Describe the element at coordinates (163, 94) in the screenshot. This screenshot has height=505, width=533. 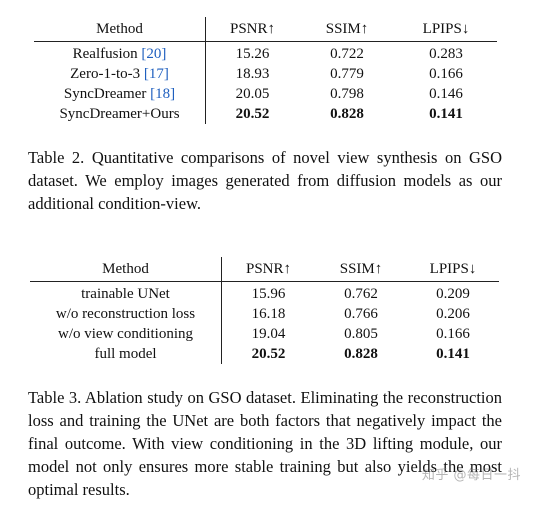
I see `citation-link: [18]` at that location.